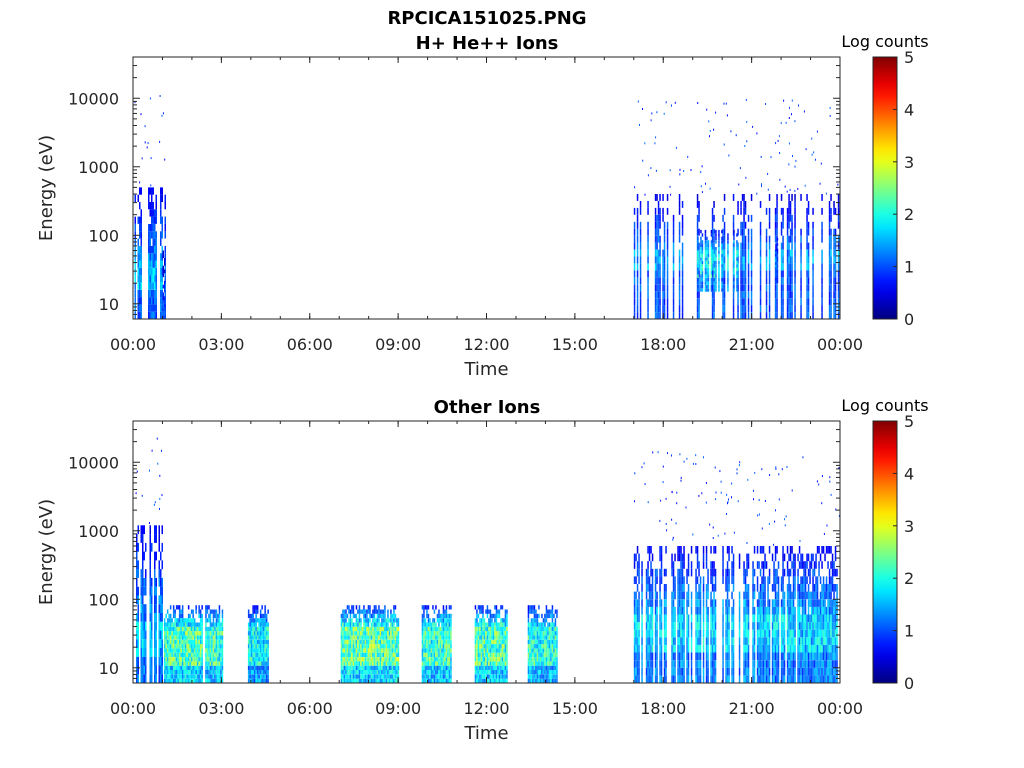 The height and width of the screenshot is (768, 1024). What do you see at coordinates (310, 344) in the screenshot?
I see `x-tick-label: 06:00` at bounding box center [310, 344].